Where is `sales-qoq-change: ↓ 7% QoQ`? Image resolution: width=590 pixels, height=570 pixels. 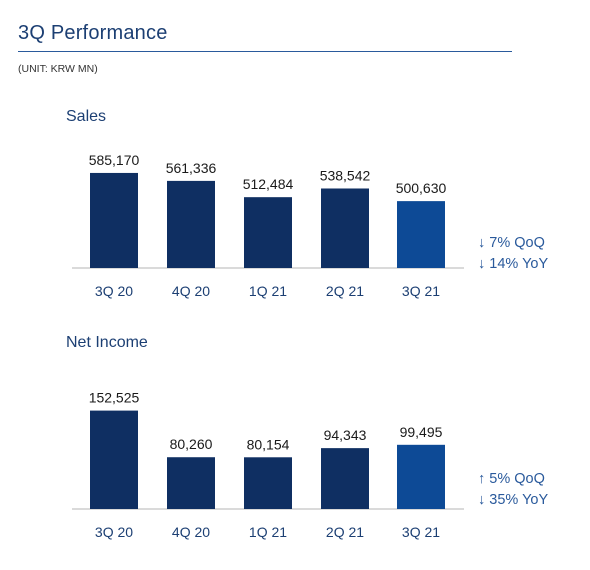 sales-qoq-change: ↓ 7% QoQ is located at coordinates (511, 243).